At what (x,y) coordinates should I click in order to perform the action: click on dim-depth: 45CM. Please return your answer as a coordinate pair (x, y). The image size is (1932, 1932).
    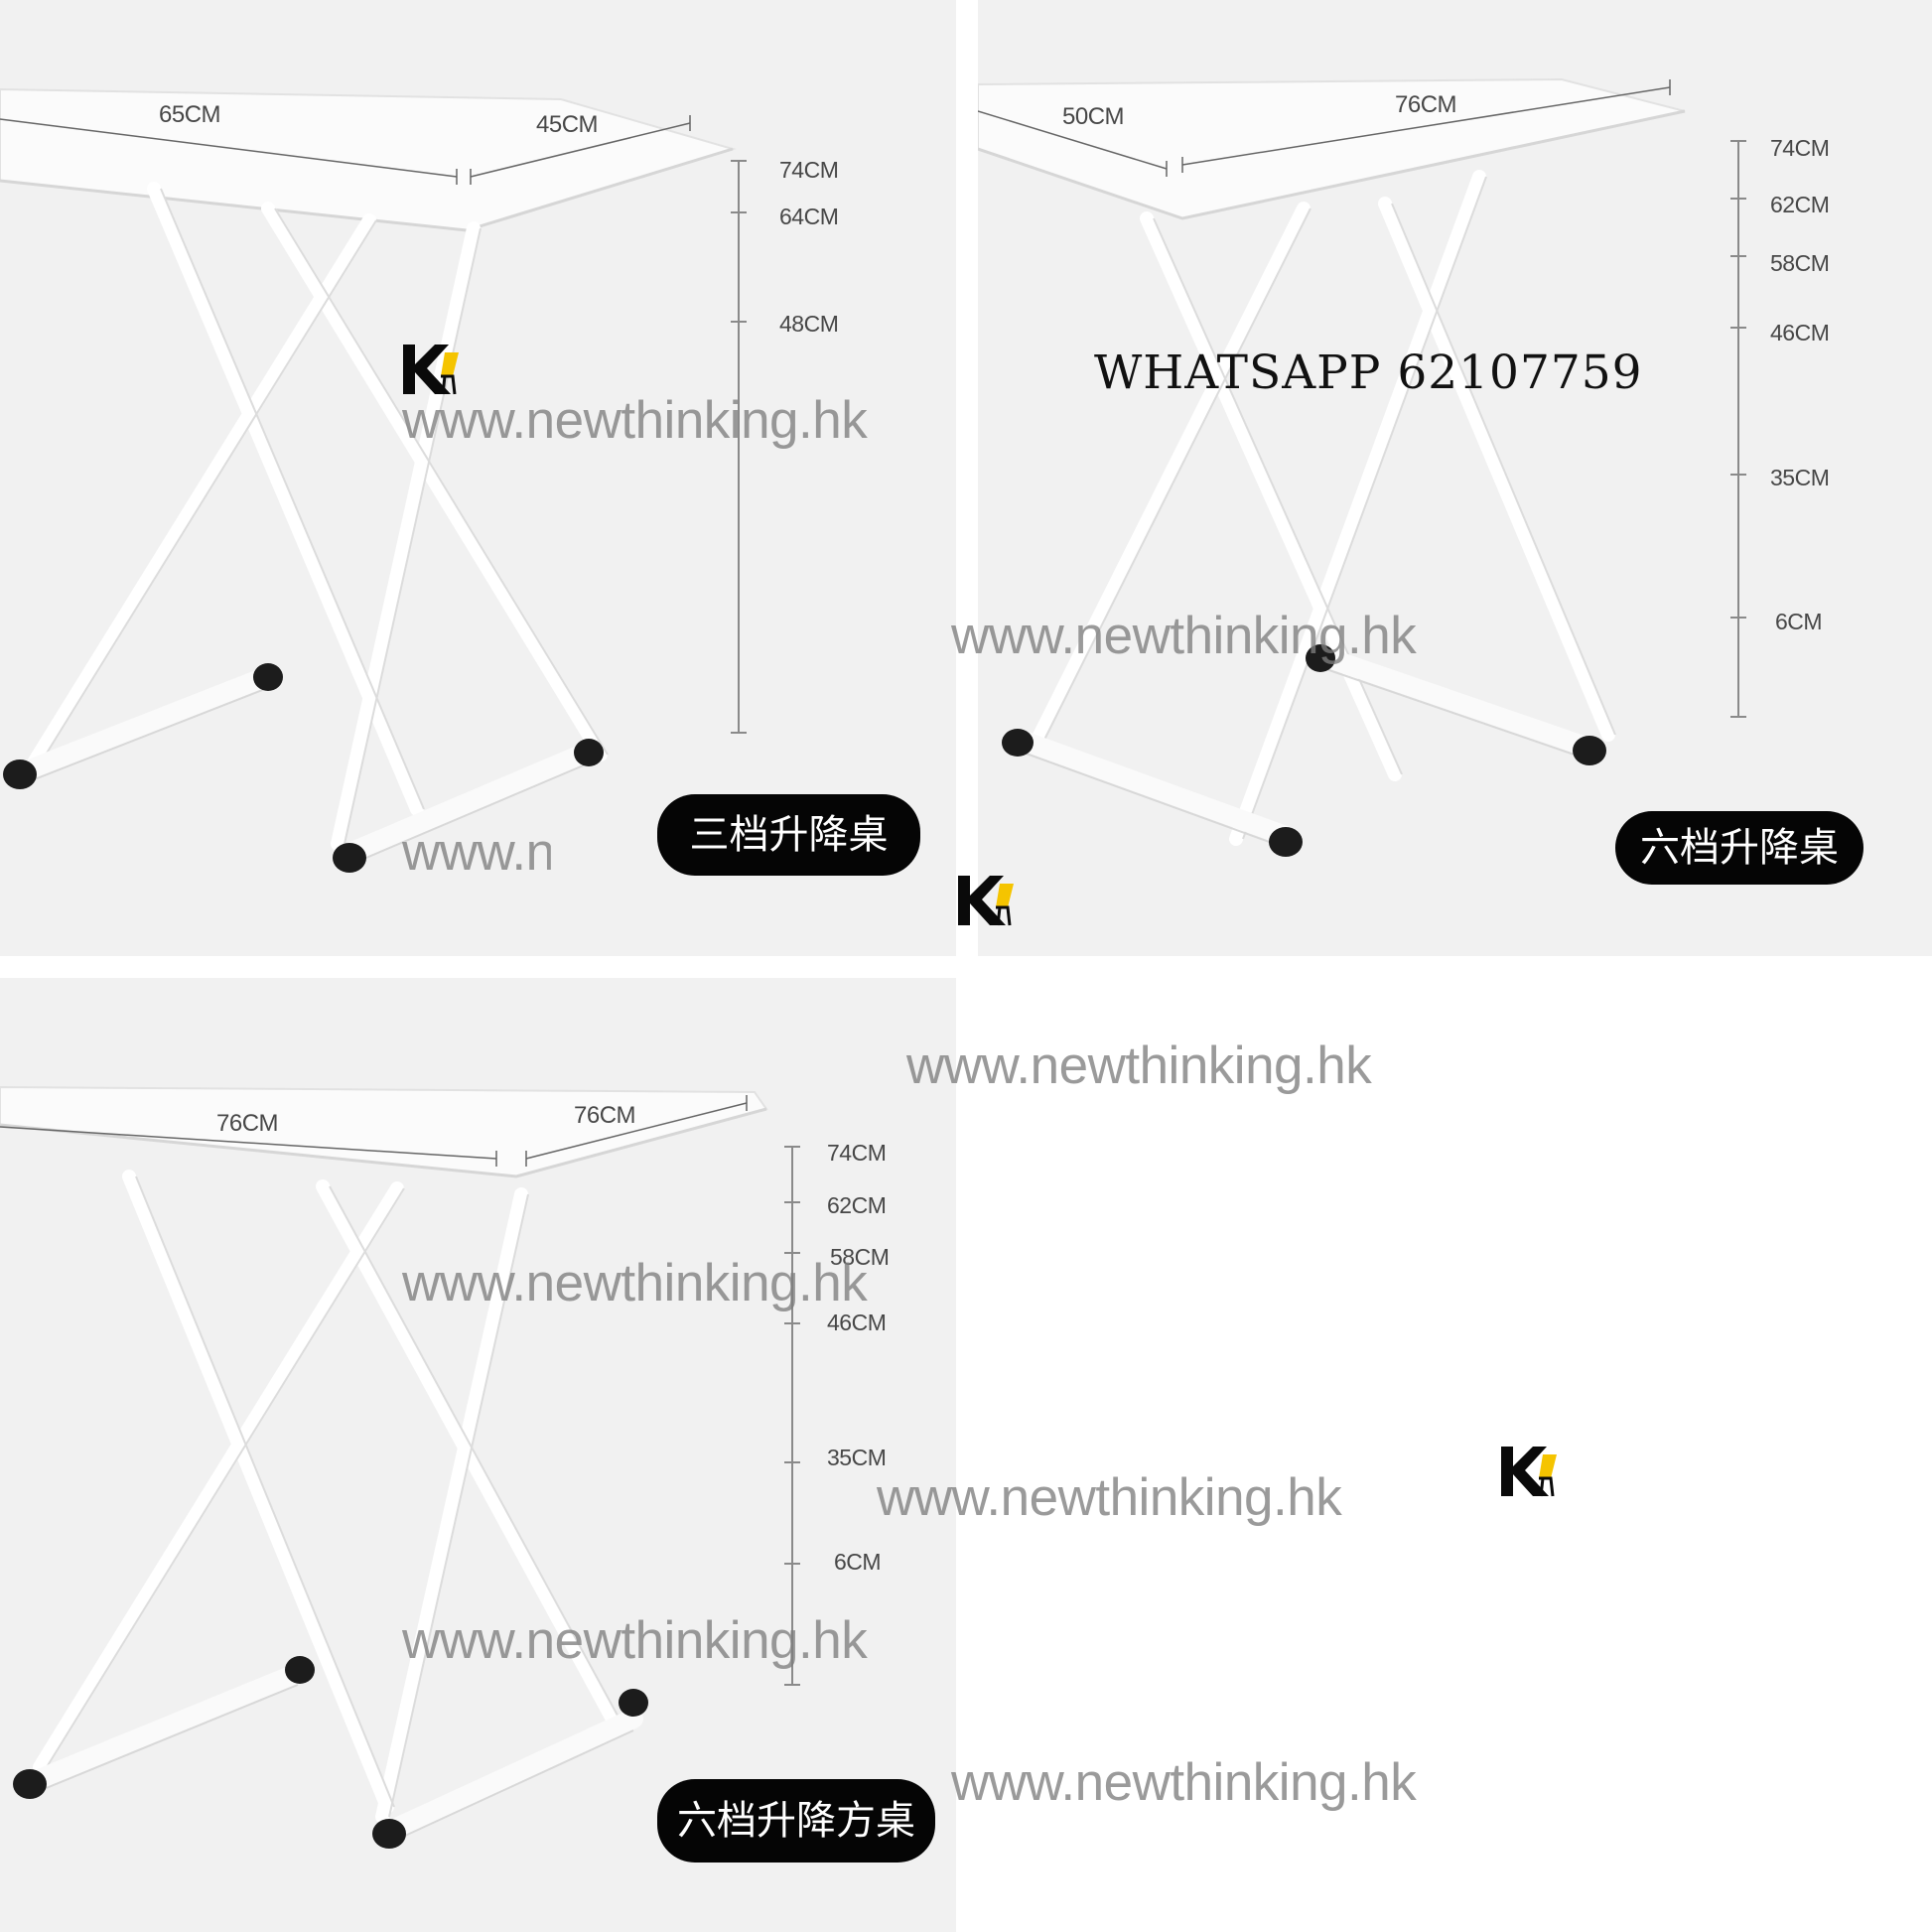
    Looking at the image, I should click on (568, 125).